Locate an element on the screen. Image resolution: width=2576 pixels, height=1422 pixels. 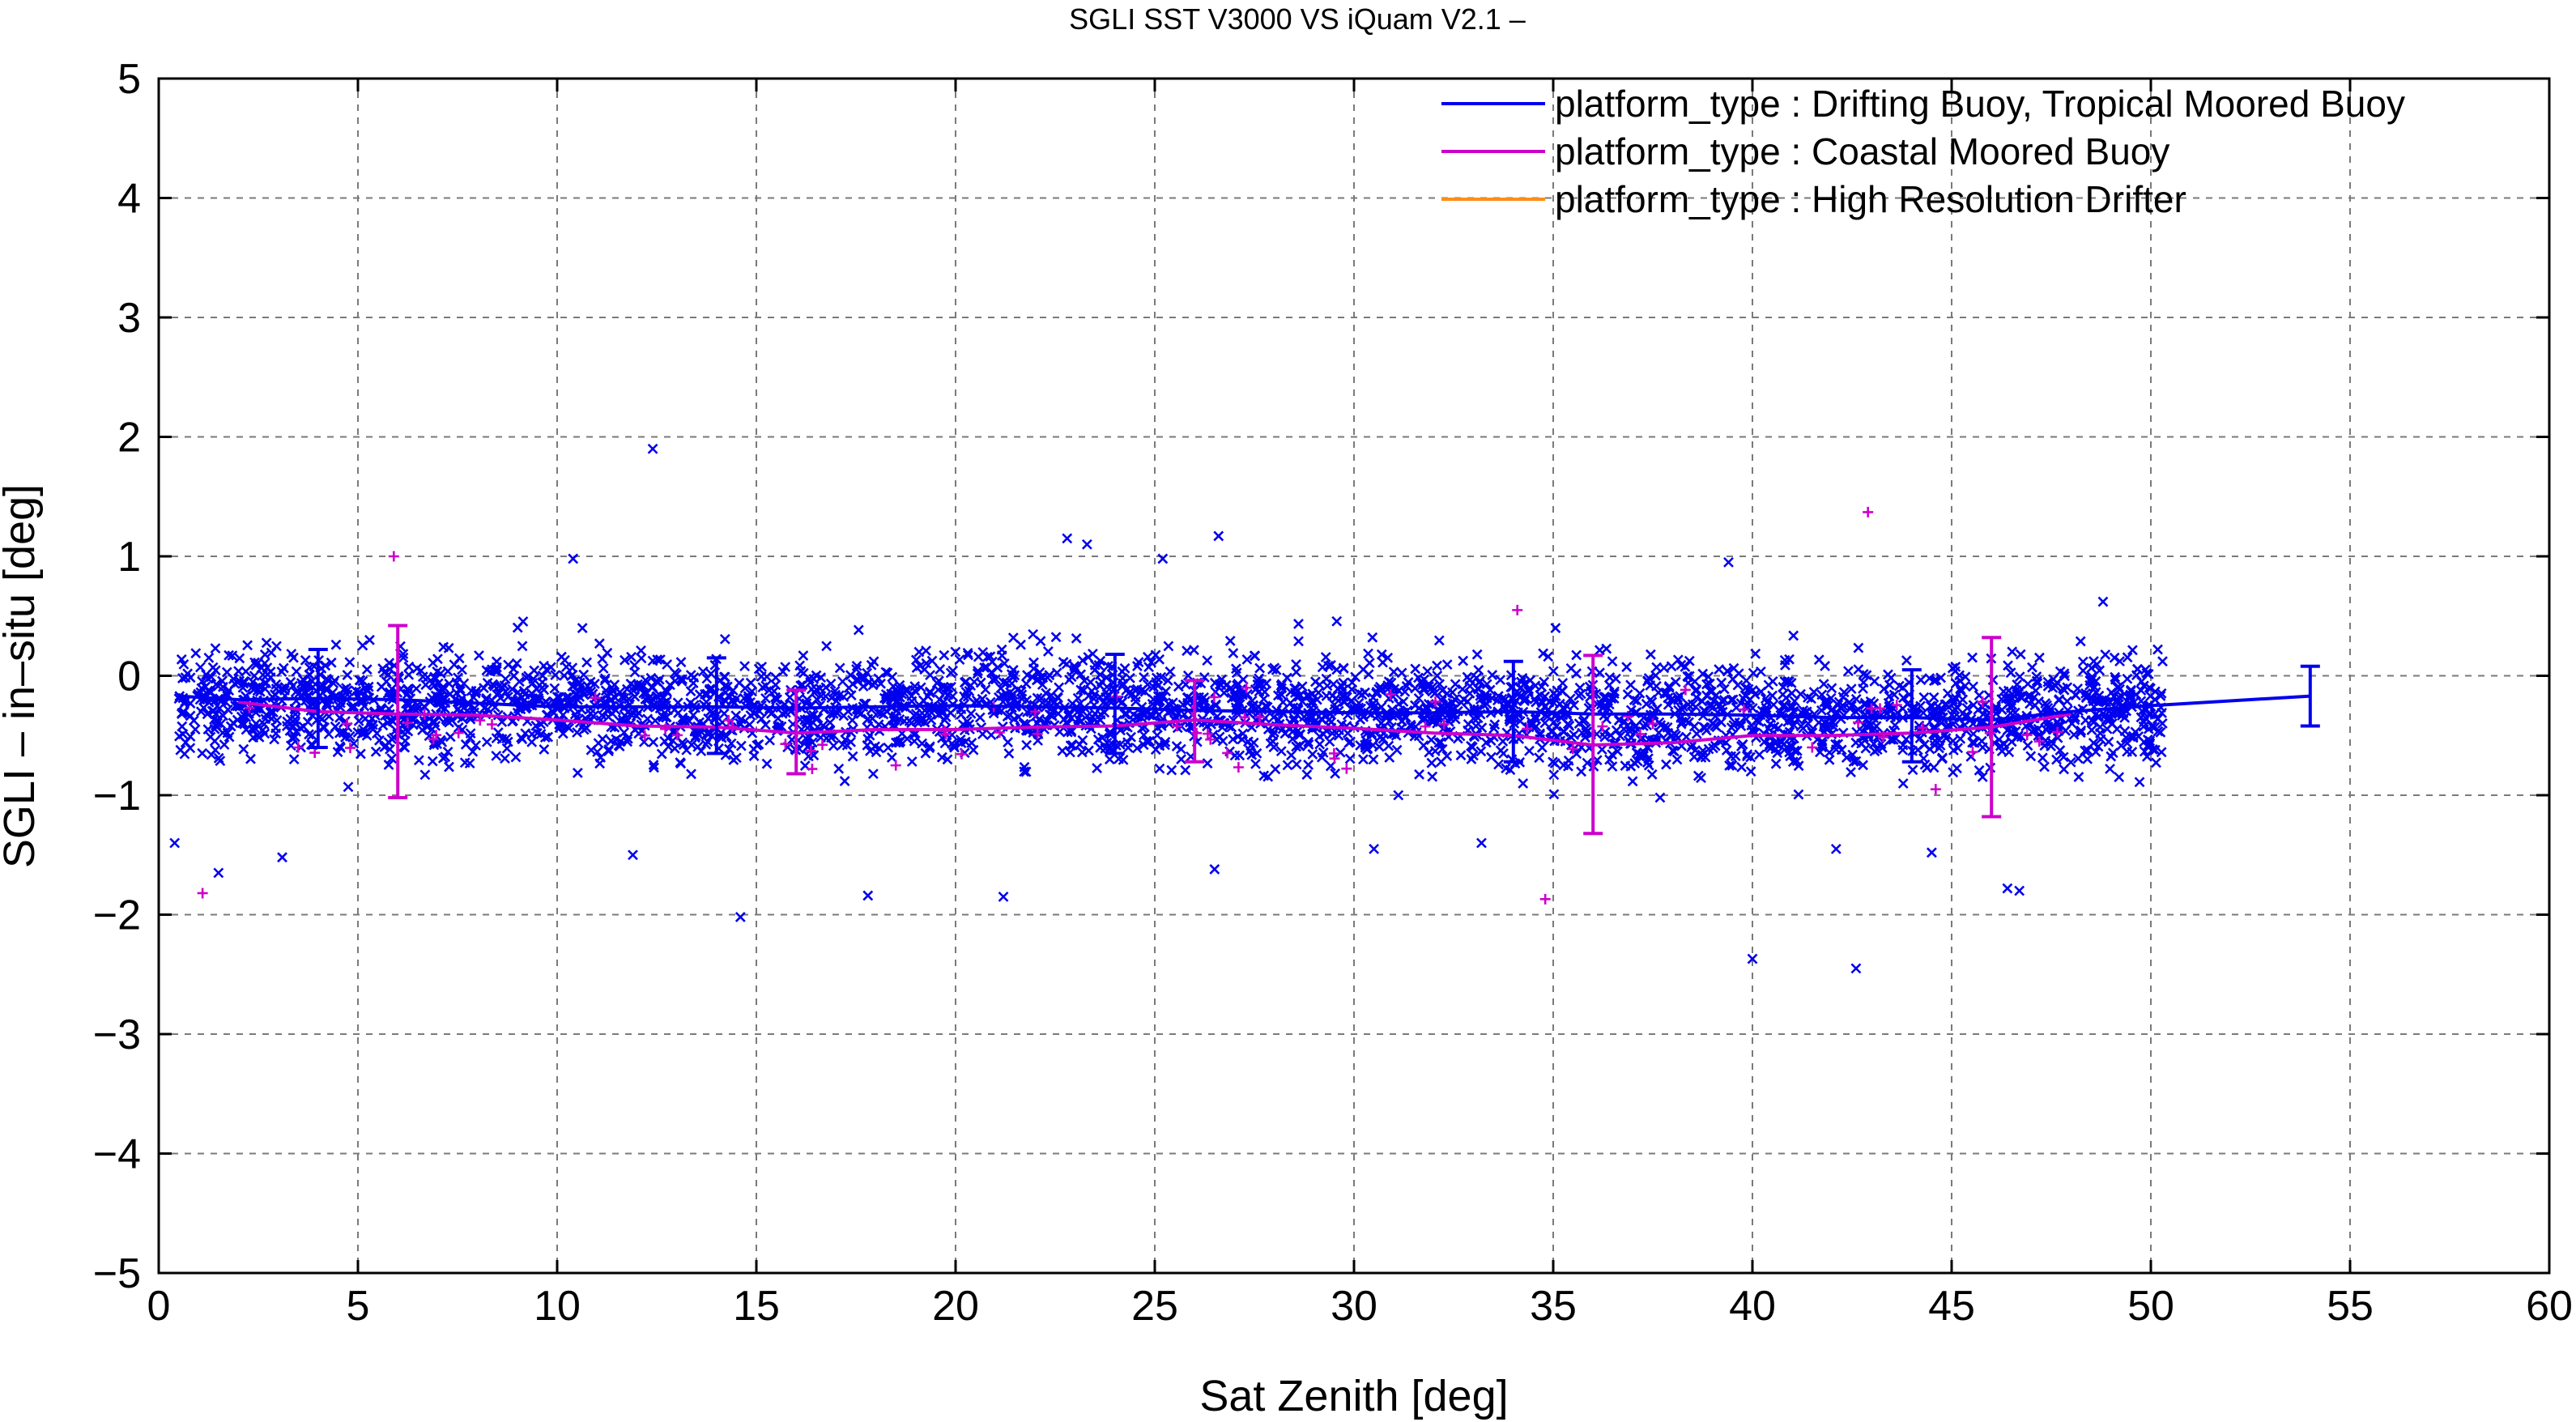
y-axis-label: SGLI – in–situ [deg] is located at coordinates (22, 676).